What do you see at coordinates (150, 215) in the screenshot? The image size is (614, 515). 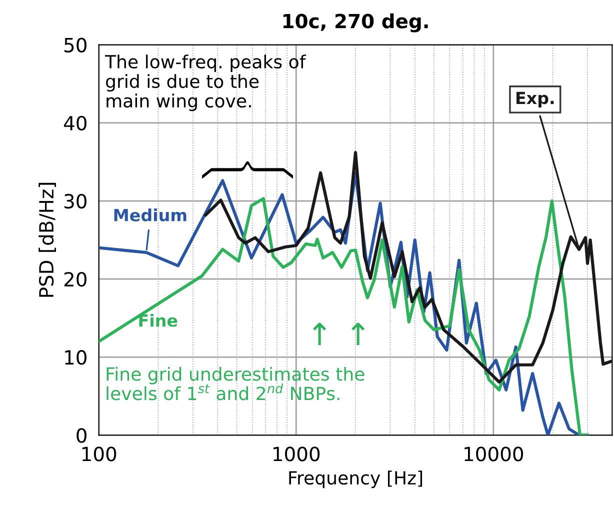 I see `series-label: Medium` at bounding box center [150, 215].